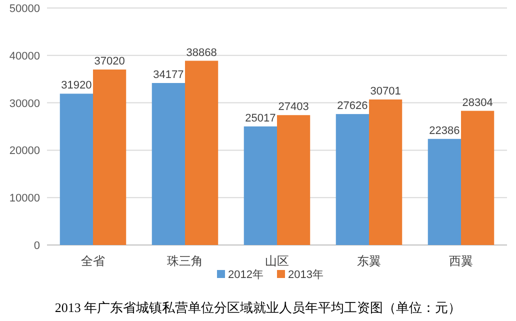 Image resolution: width=516 pixels, height=321 pixels. Describe the element at coordinates (461, 261) in the screenshot. I see `x-tick-label: 西翼` at that location.